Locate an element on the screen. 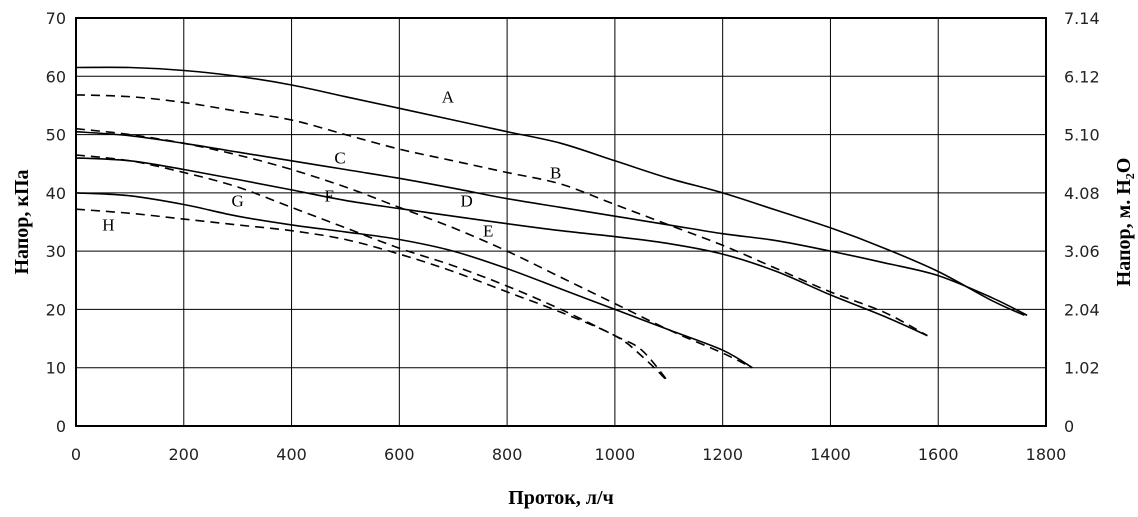 Image resolution: width=1138 pixels, height=517 pixels. curve-label-a: A is located at coordinates (448, 97).